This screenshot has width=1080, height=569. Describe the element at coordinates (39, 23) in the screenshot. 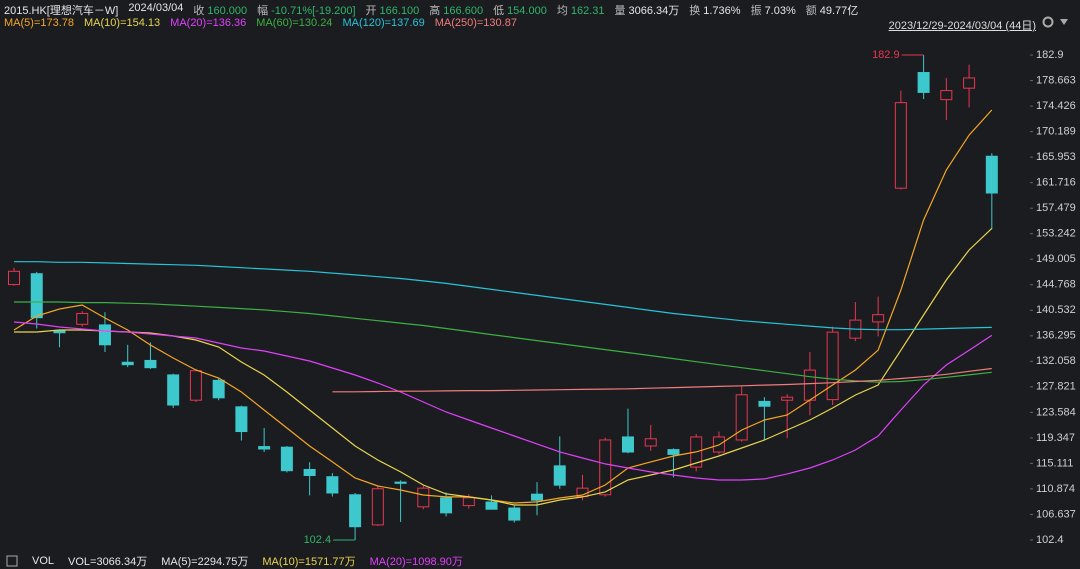

I see `legend-entry: MA(5)=173.78` at that location.